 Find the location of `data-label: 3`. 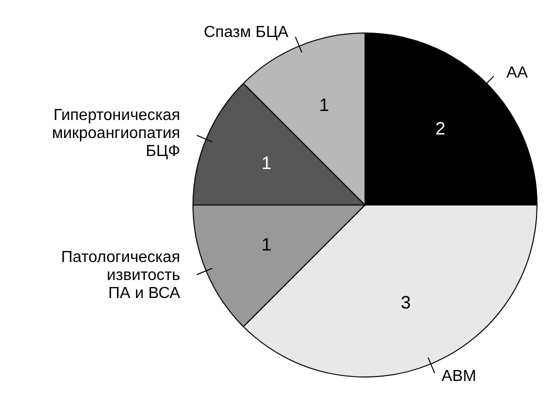

data-label: 3 is located at coordinates (405, 302).